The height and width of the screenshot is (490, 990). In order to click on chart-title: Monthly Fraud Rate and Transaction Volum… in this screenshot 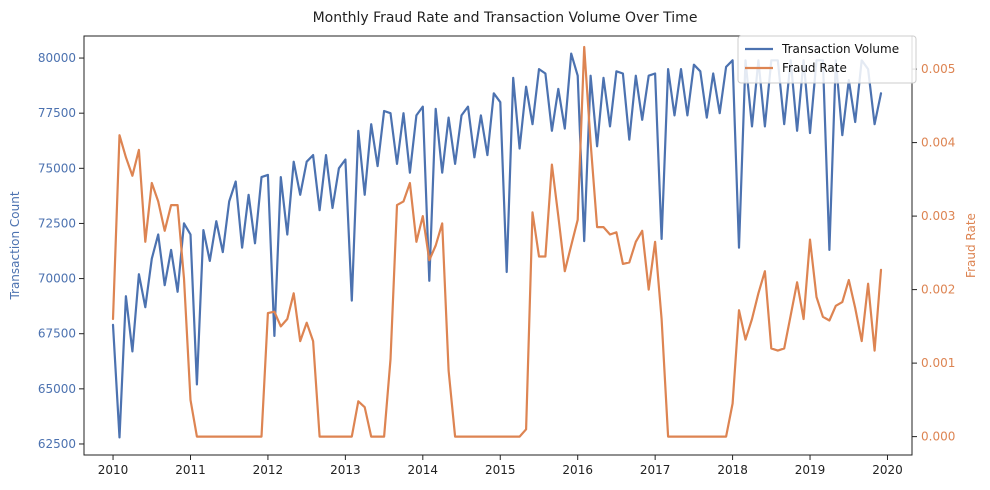, I will do `click(505, 18)`.